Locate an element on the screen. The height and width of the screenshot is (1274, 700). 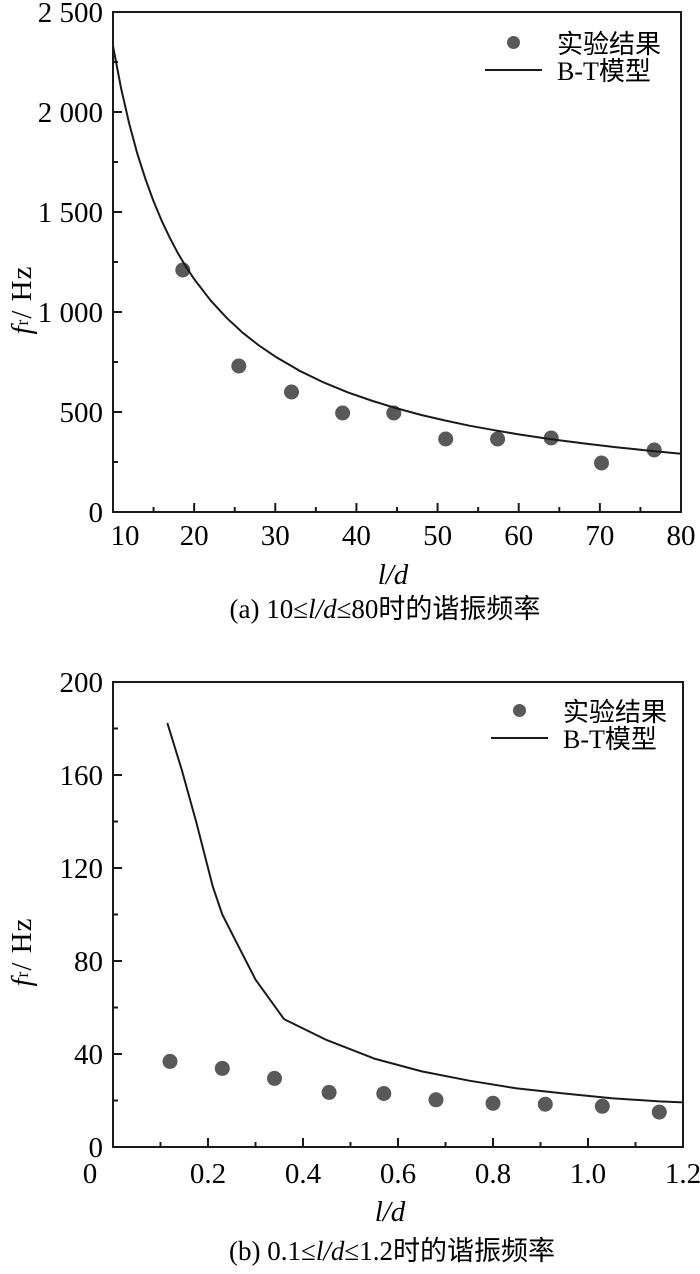
chart-a-x-axis-label: l/d is located at coordinates (393, 575).